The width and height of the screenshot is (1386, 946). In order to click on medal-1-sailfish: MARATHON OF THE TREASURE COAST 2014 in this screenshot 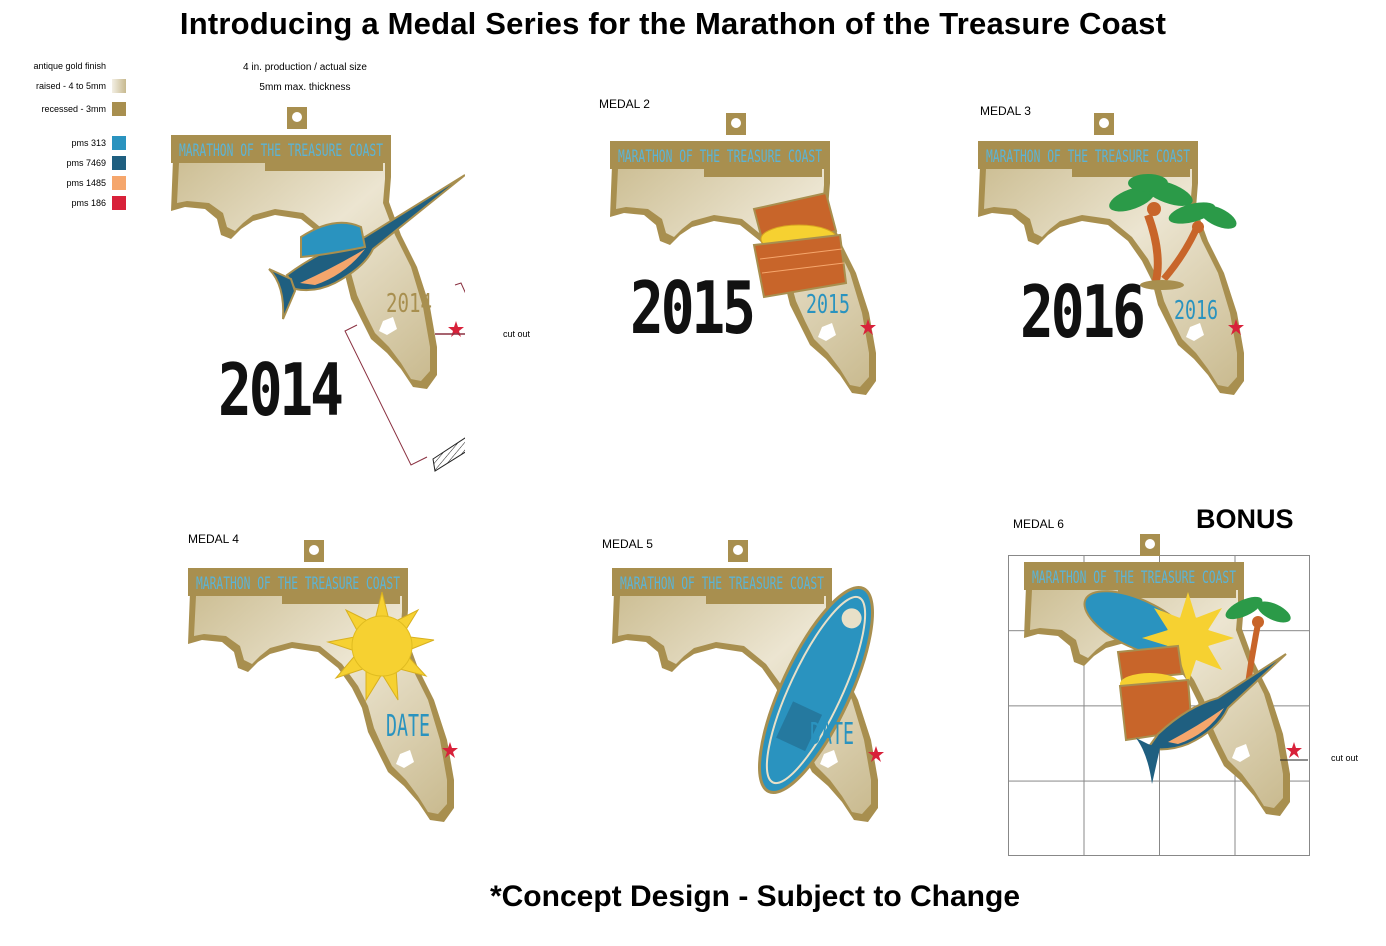, I will do `click(318, 289)`.